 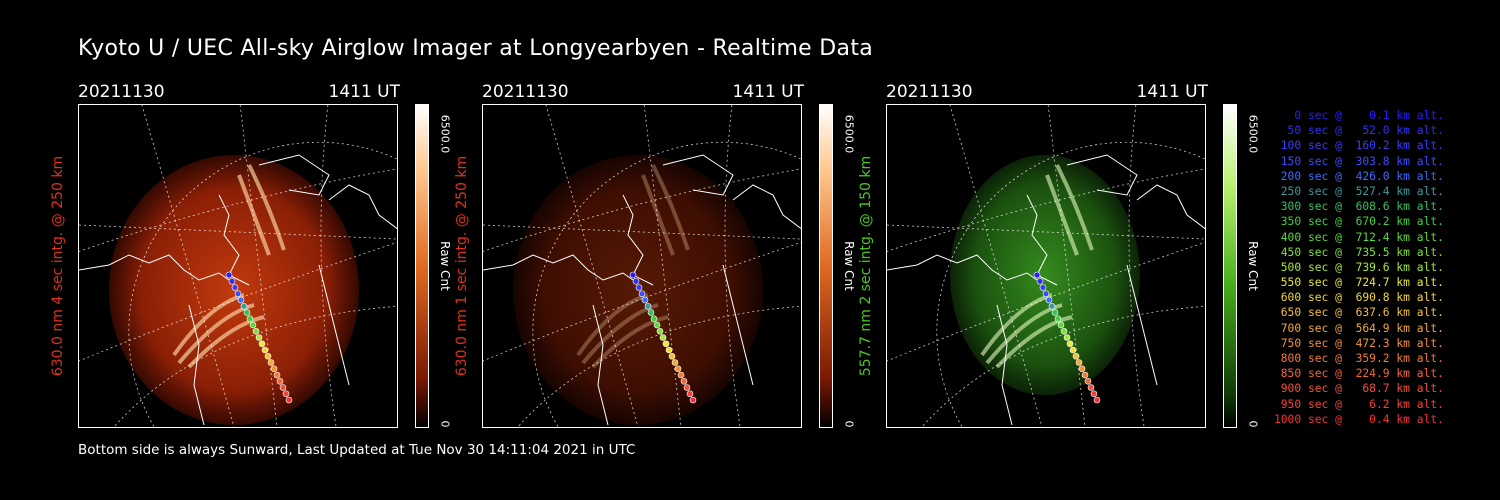 I want to click on legend-entry: 350 sec @ 670.2 km alt., so click(x=1358, y=222).